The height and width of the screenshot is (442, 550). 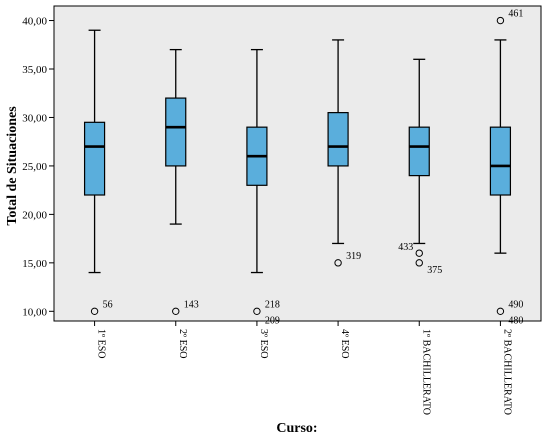 What do you see at coordinates (296, 428) in the screenshot?
I see `x-axis-label: Curso:` at bounding box center [296, 428].